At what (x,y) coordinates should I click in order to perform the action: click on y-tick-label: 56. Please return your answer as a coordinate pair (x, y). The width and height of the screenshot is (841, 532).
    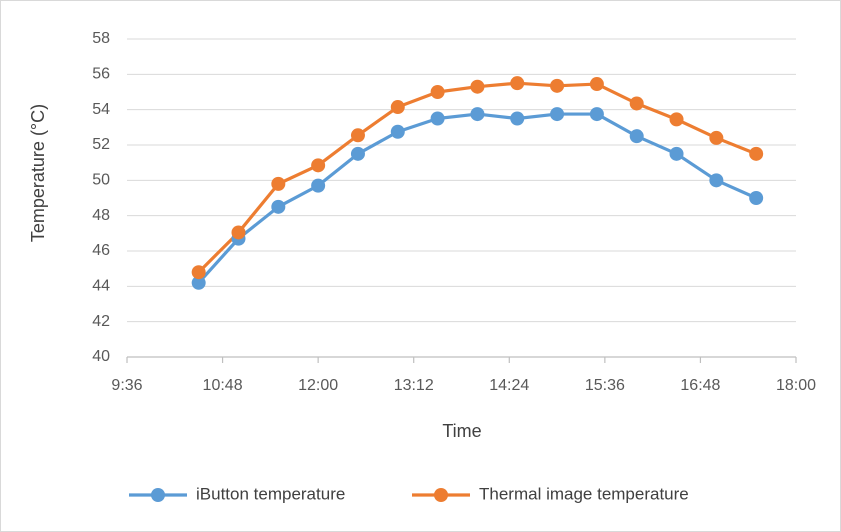
    Looking at the image, I should click on (101, 74).